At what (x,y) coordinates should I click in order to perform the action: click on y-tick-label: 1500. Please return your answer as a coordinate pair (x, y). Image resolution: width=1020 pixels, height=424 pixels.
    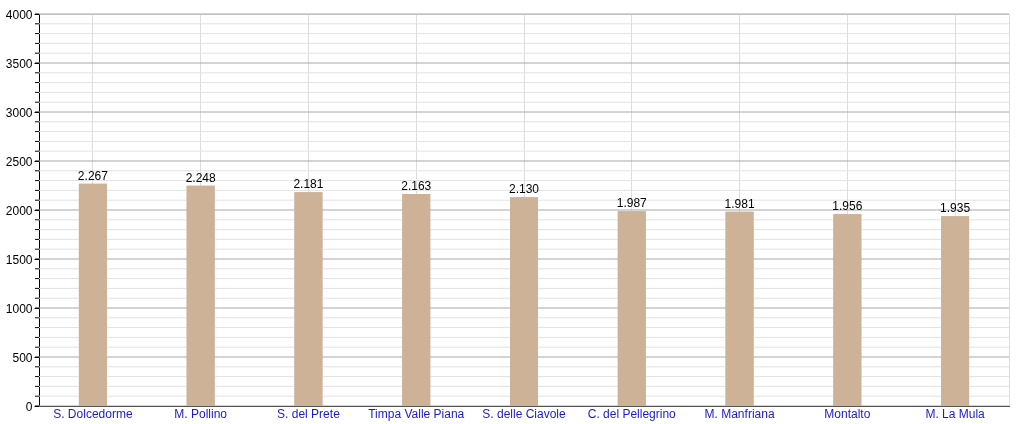
    Looking at the image, I should click on (19, 259).